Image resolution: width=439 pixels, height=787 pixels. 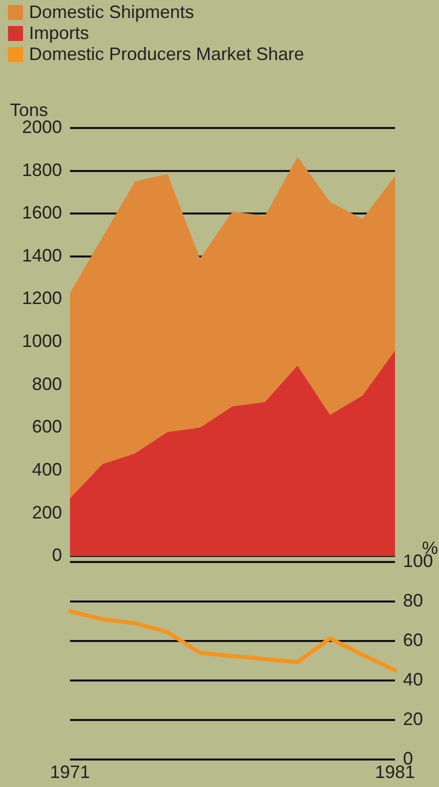 What do you see at coordinates (42, 298) in the screenshot?
I see `y-tick-label: 1200` at bounding box center [42, 298].